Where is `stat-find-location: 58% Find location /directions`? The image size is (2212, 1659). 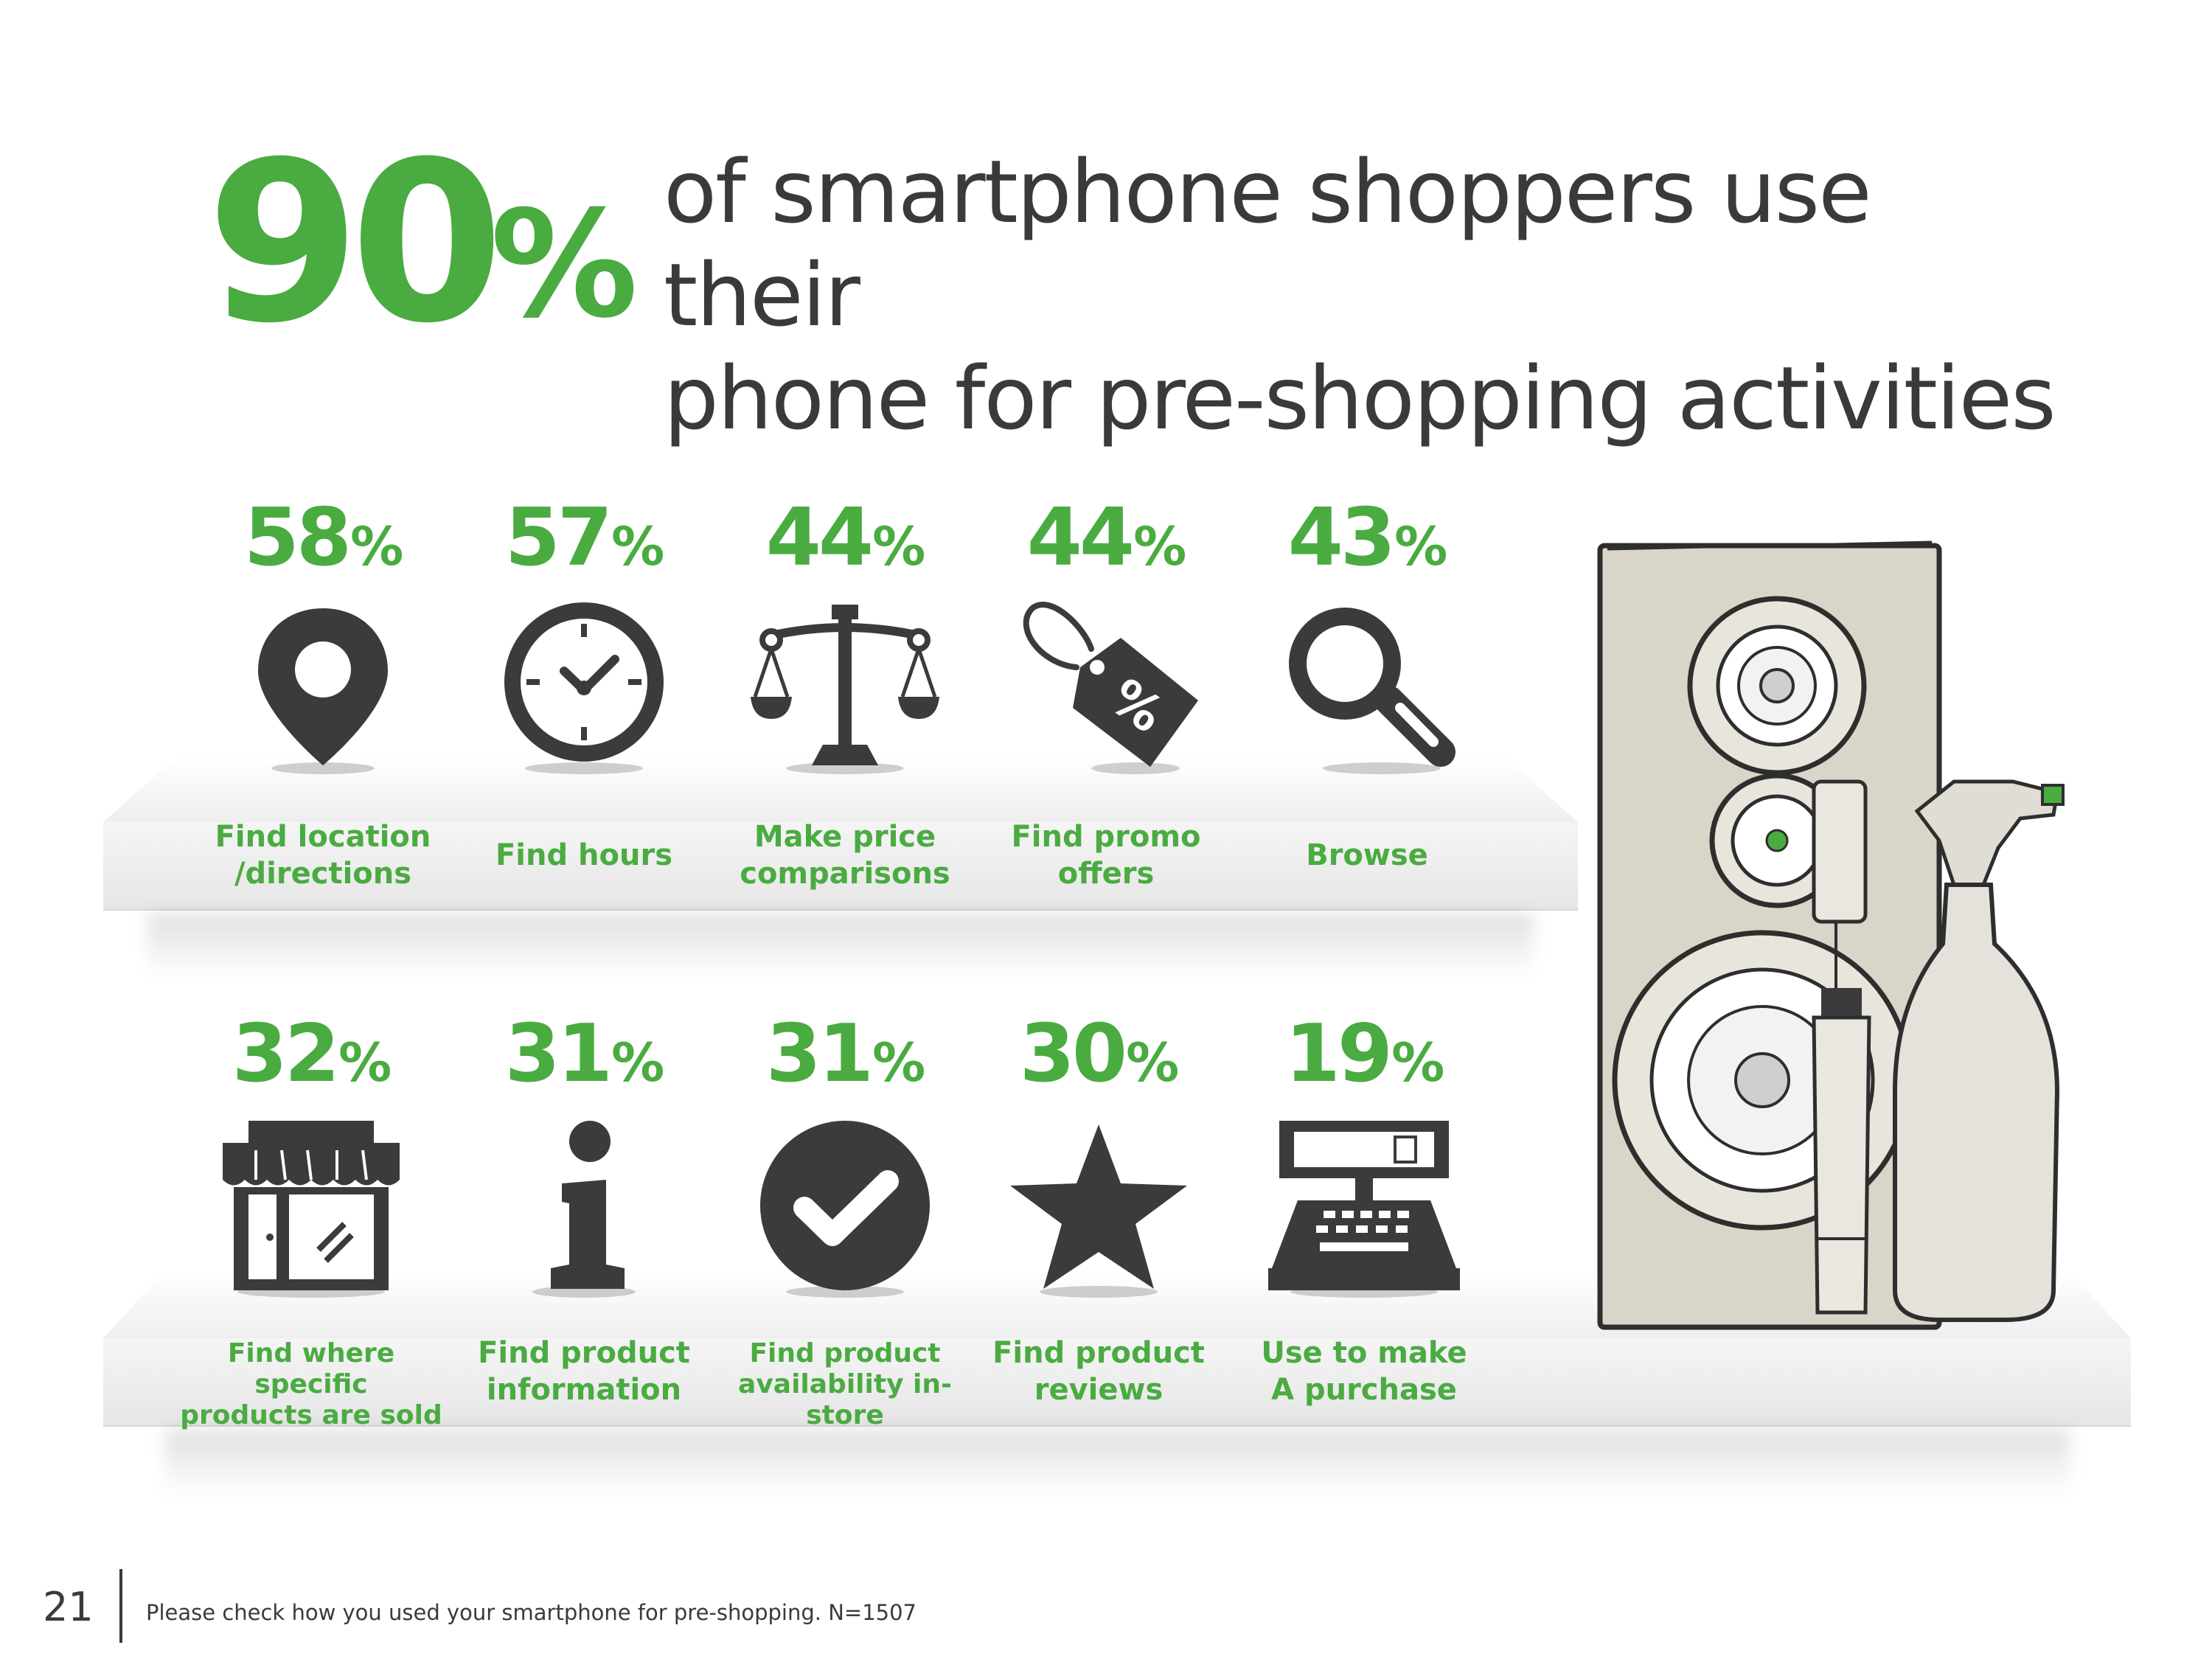
stat-find-location: 58% Find location /directions is located at coordinates (323, 700).